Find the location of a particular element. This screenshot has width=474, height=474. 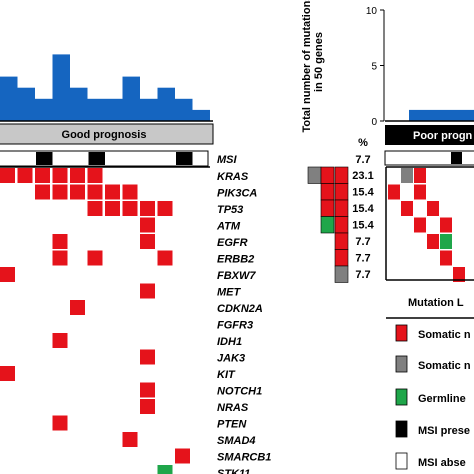

legend-label-somatic: Somatic n is located at coordinates (444, 335).